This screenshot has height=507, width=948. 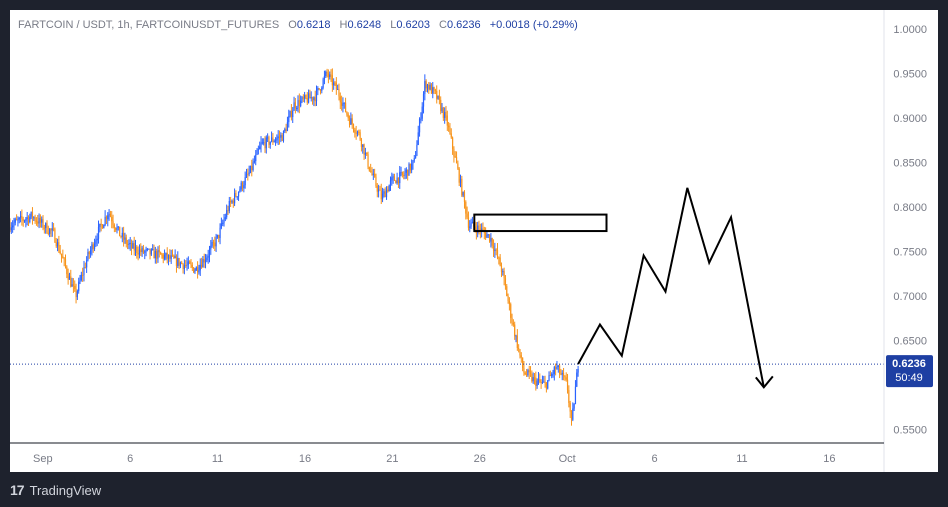 I want to click on projection-path, so click(x=671, y=287).